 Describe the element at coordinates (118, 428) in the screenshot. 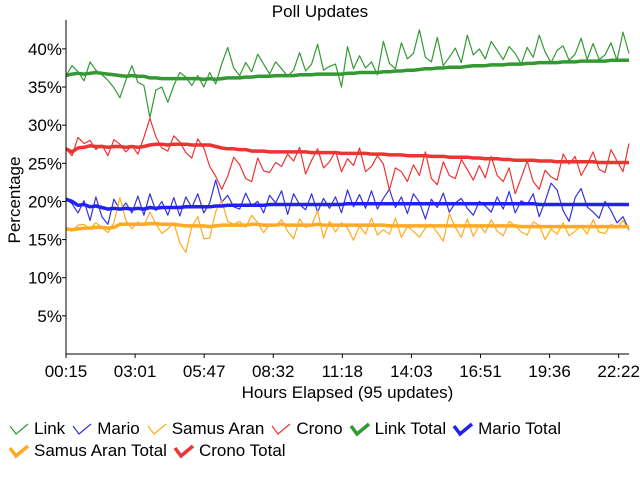

I see `legend-label: Mario` at that location.